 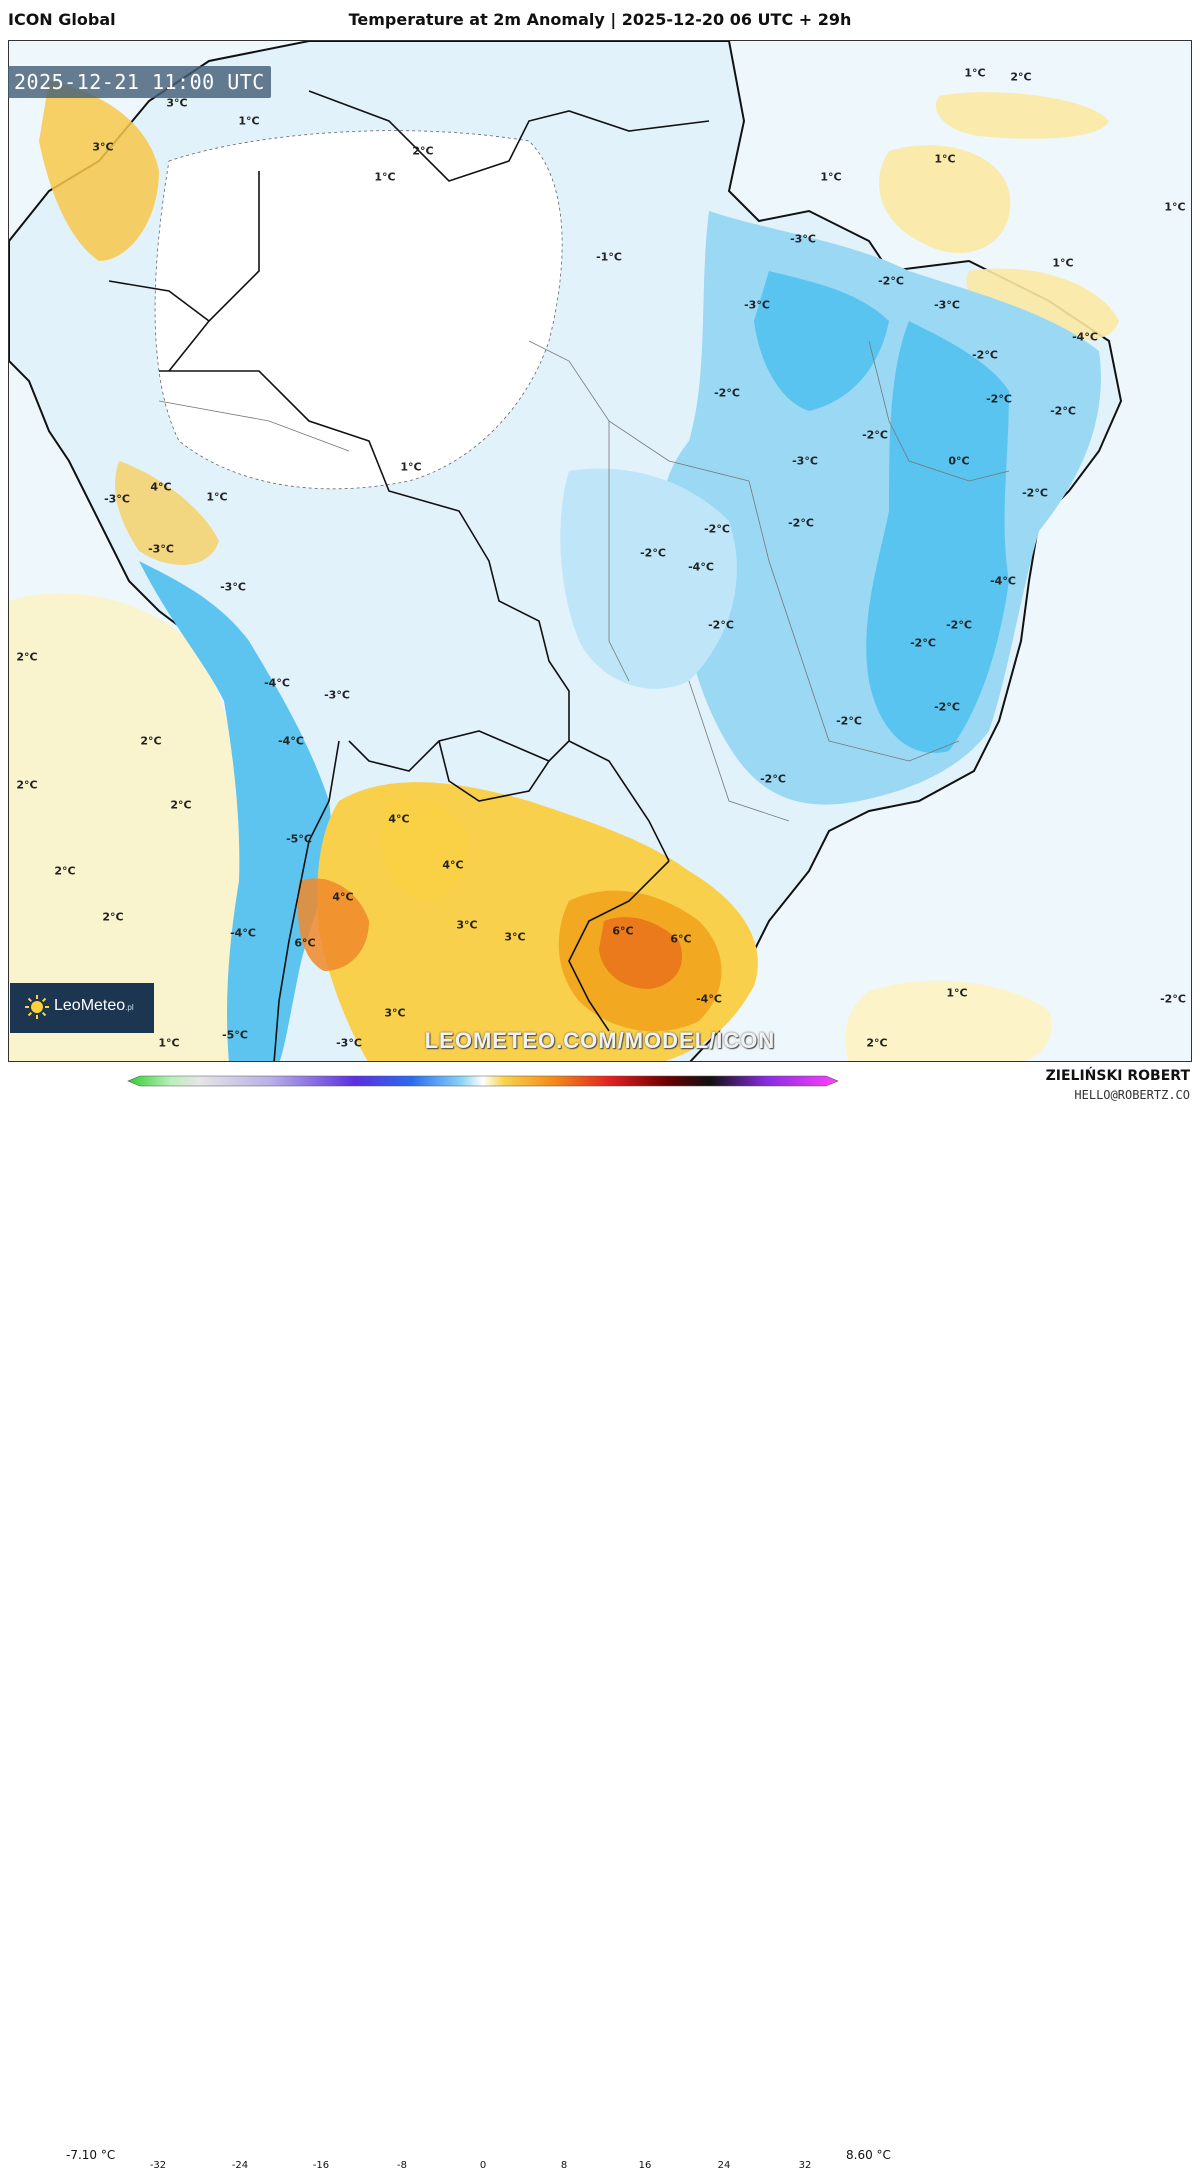 I want to click on valid-time-badge: 2025-12-21 11:00 UTC, so click(x=139, y=82).